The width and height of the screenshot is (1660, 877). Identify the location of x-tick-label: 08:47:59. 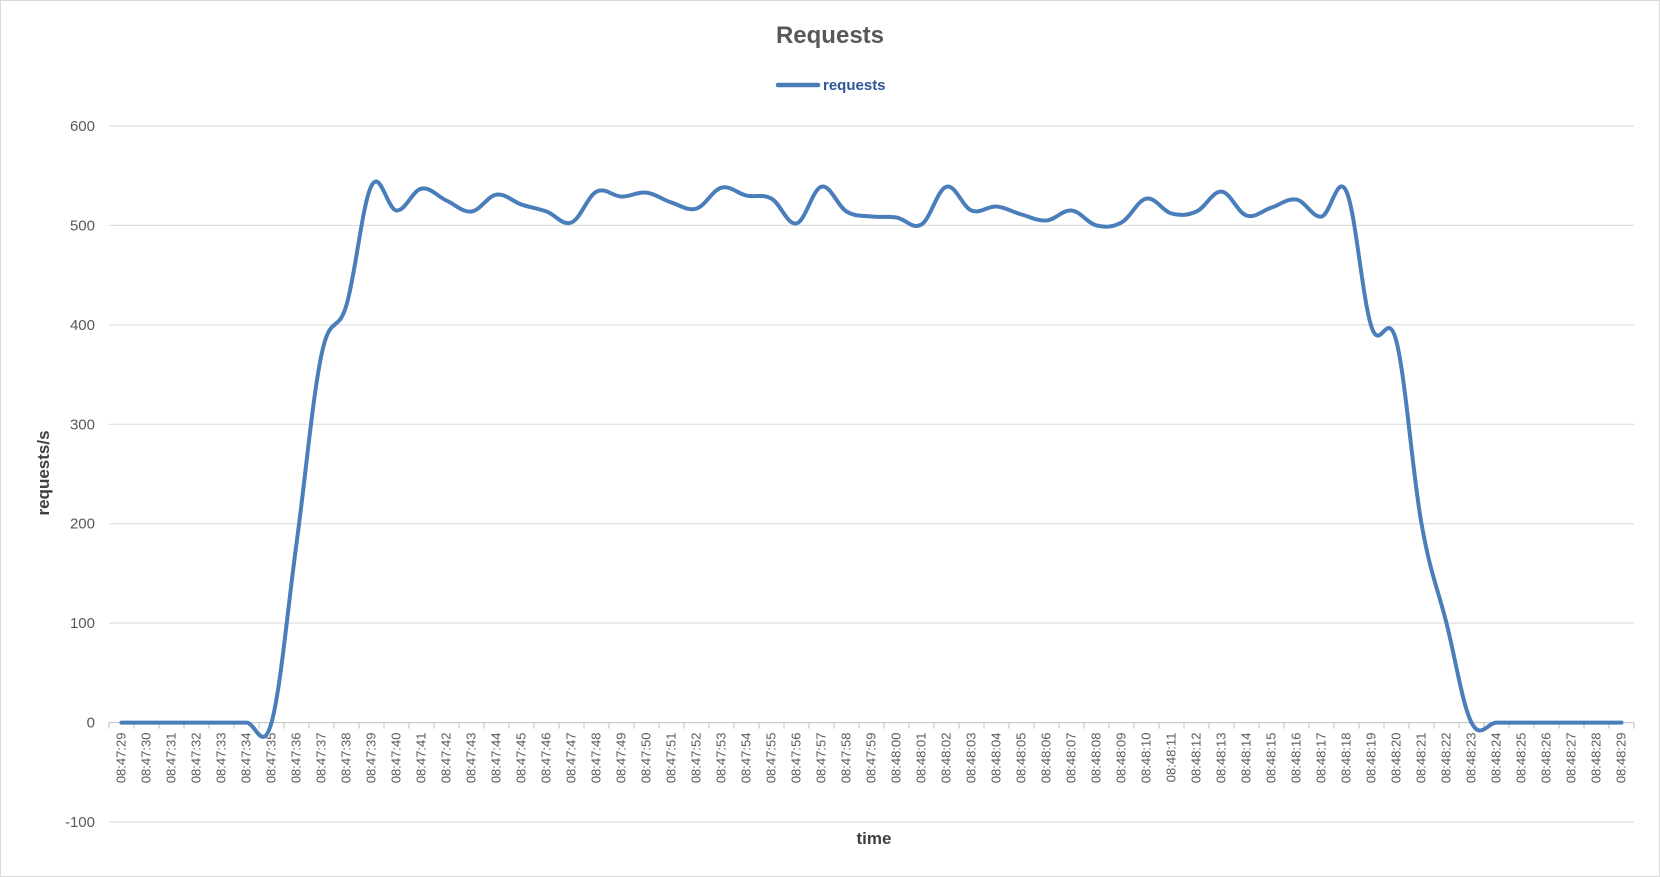
(871, 758).